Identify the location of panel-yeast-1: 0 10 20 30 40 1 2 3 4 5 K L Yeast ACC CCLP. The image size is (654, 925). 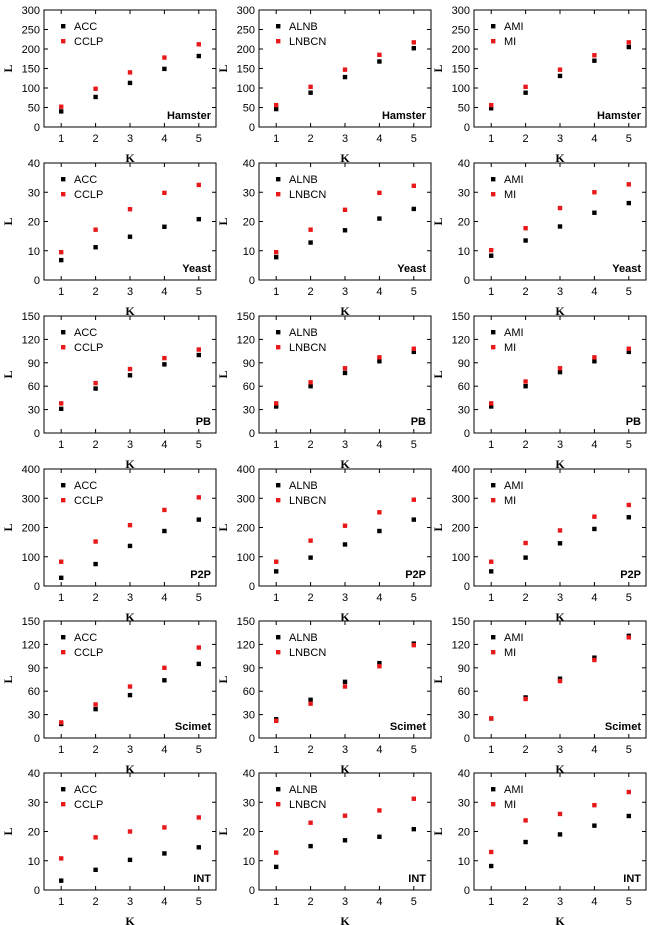
(109, 238).